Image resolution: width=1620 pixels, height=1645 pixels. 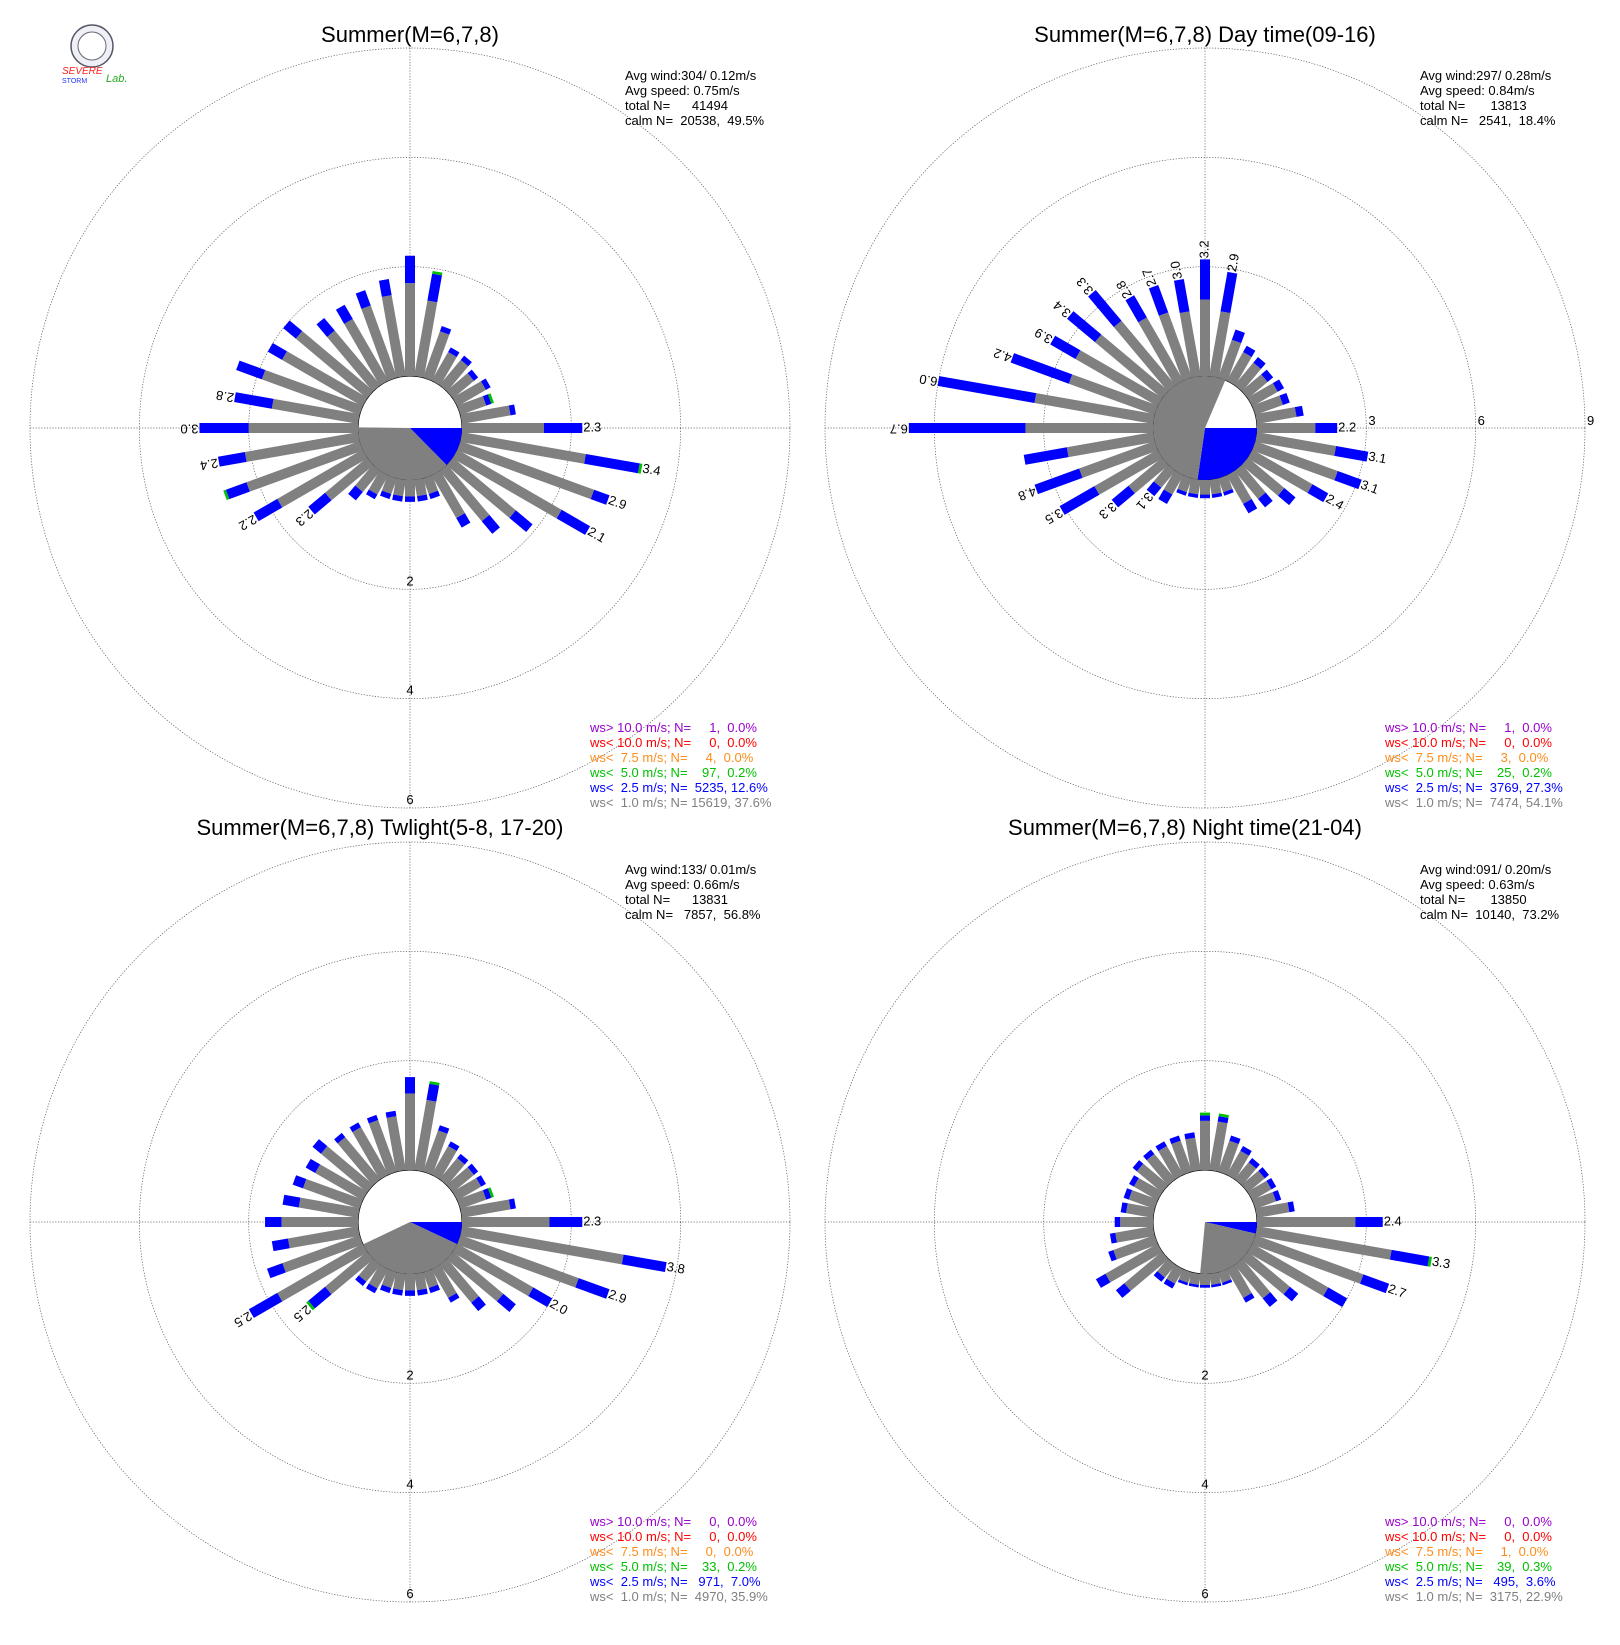 I want to click on stats-line: calm N= 10140, 73.2%, so click(x=1490, y=914).